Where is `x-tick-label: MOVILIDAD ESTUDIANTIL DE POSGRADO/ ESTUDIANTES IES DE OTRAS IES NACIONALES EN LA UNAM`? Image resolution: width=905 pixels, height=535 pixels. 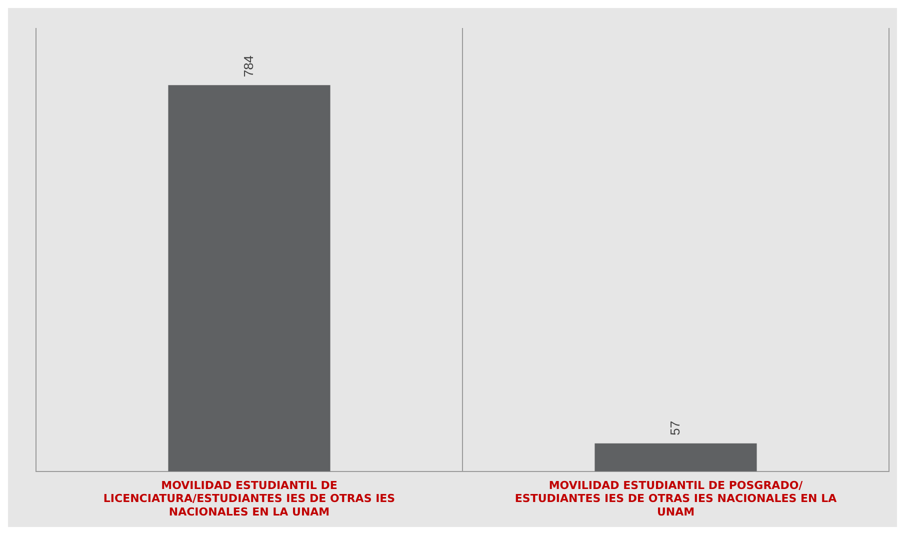 x-tick-label: MOVILIDAD ESTUDIANTIL DE POSGRADO/ ESTUDIANTES IES DE OTRAS IES NACIONALES EN LA UNAM is located at coordinates (676, 498).